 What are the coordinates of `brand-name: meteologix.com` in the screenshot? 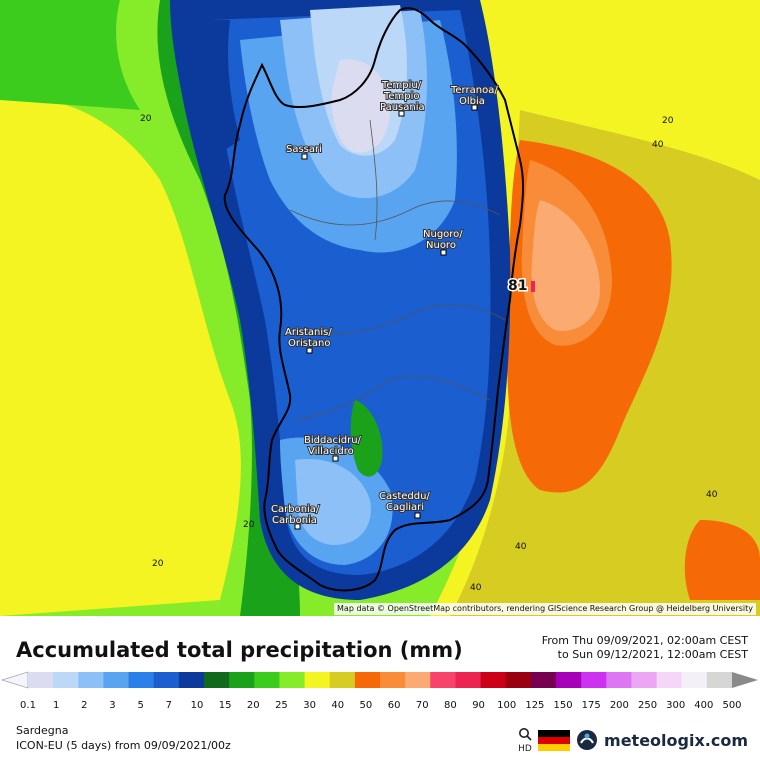 It's located at (676, 740).